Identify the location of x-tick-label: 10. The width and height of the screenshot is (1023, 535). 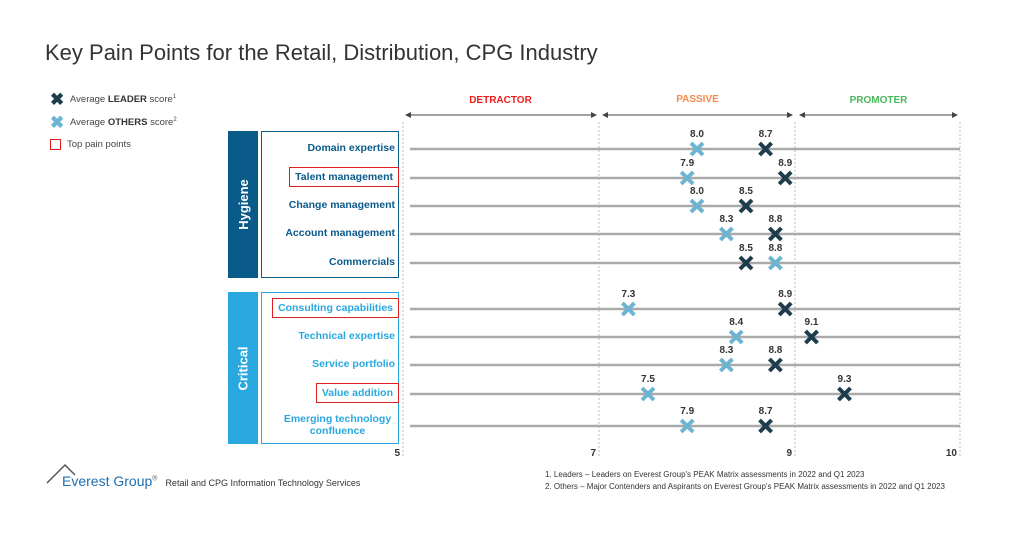
(952, 453).